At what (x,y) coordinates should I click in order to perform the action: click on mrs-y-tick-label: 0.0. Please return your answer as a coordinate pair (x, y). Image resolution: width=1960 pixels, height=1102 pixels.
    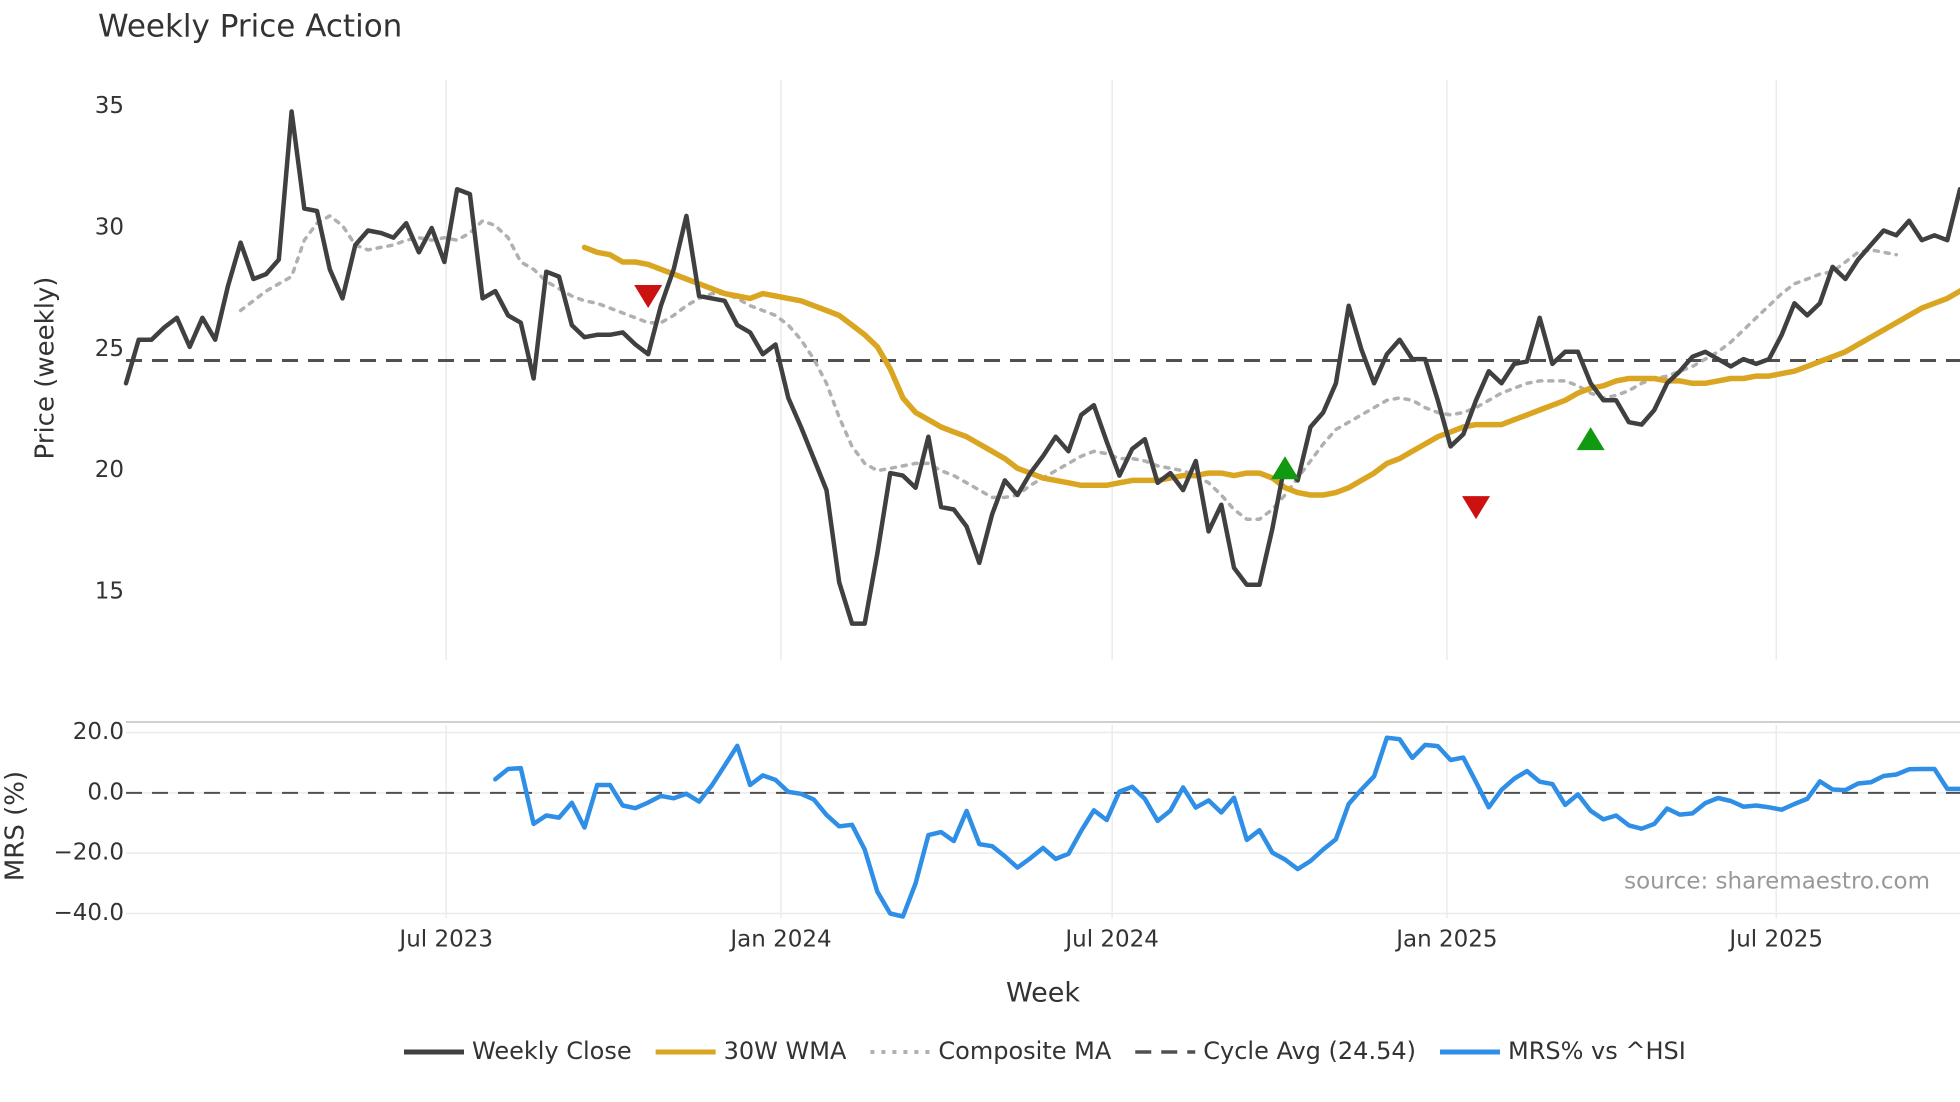
    Looking at the image, I should click on (105, 792).